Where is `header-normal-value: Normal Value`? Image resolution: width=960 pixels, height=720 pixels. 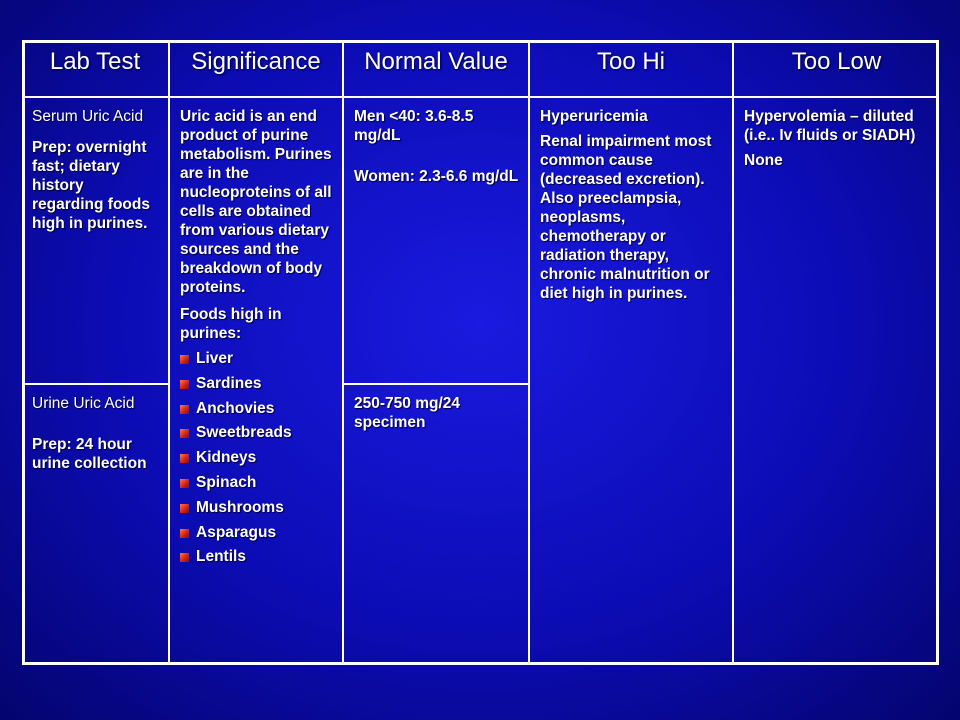 header-normal-value: Normal Value is located at coordinates (435, 68).